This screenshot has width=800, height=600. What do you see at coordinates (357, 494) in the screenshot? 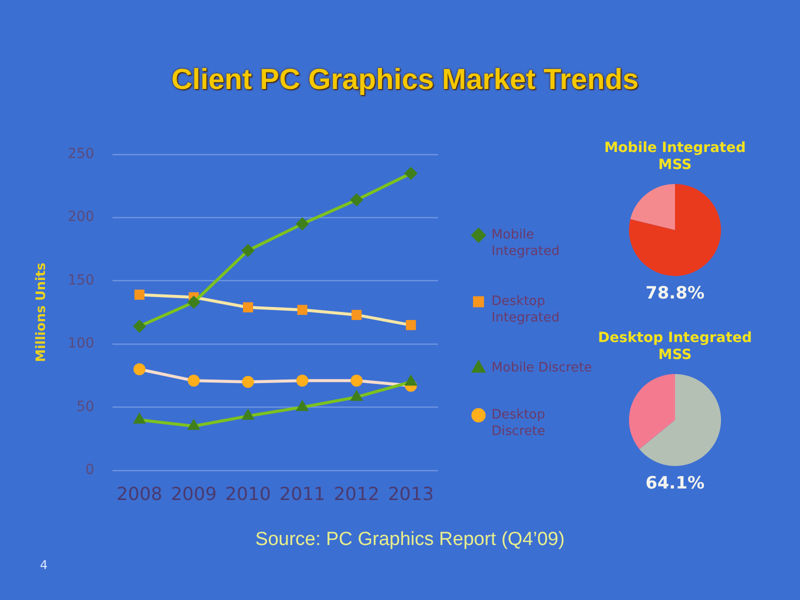
I see `x-tick-label: 2012` at bounding box center [357, 494].